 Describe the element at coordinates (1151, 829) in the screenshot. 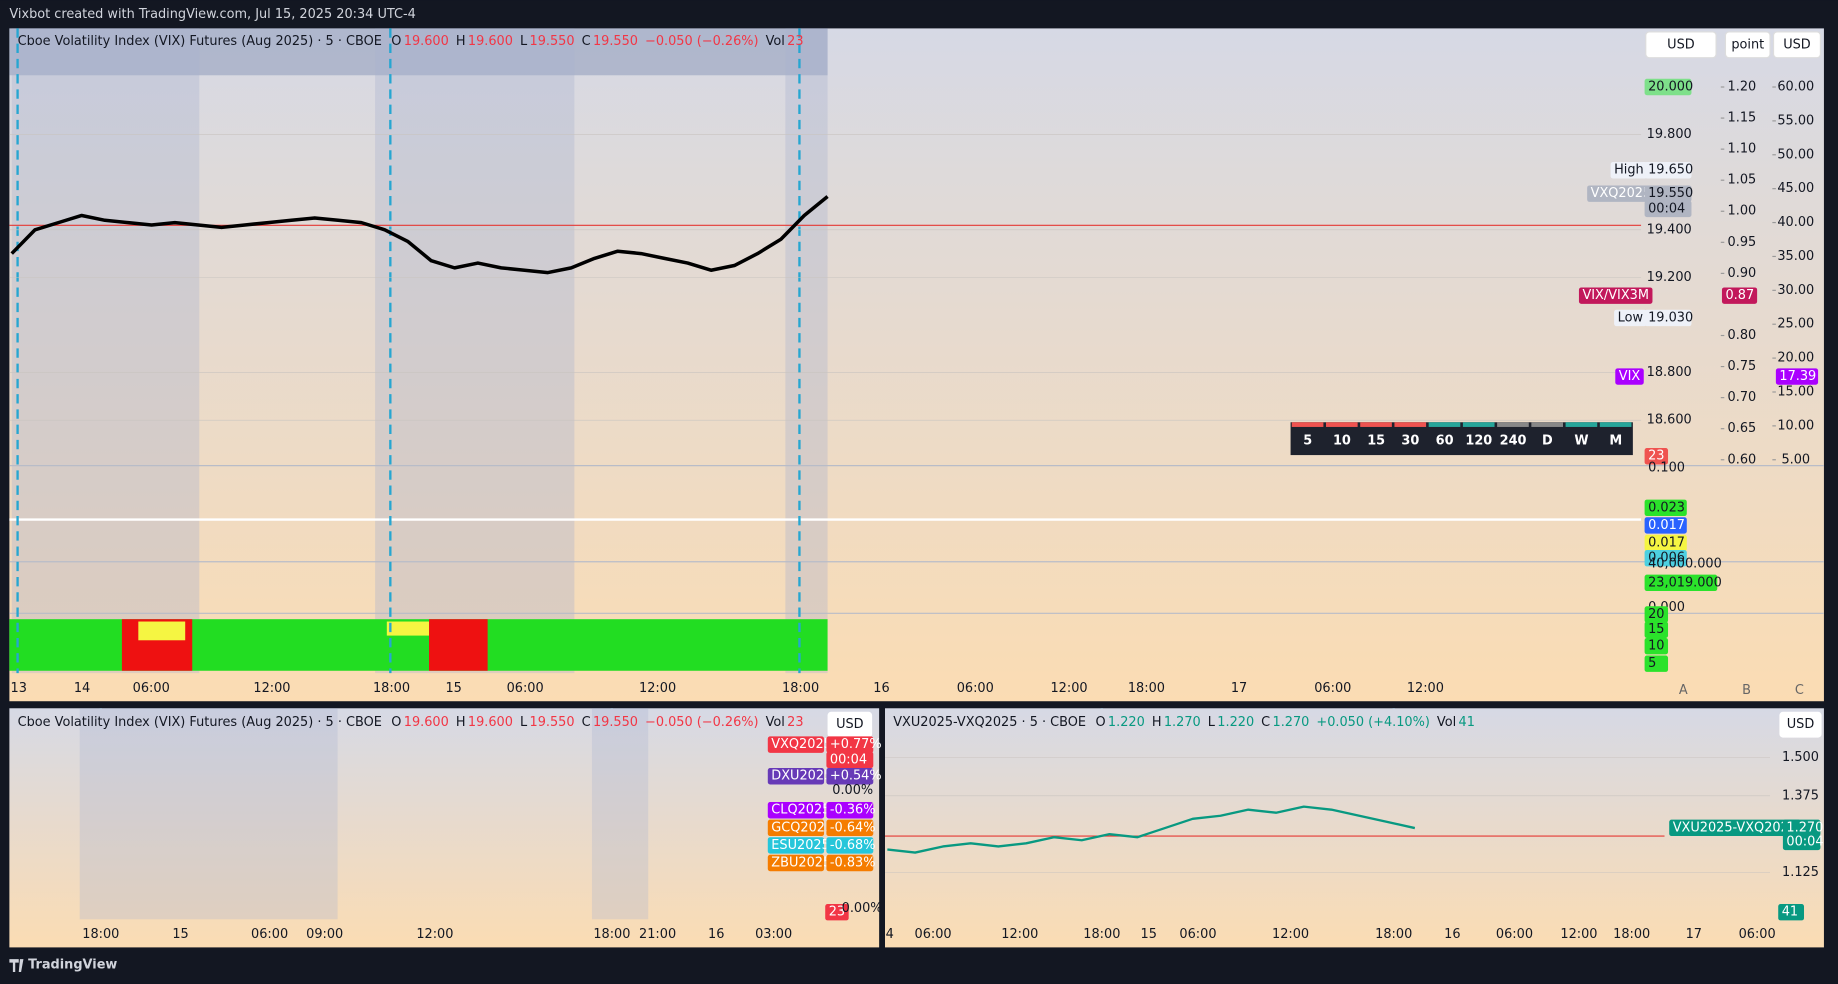

I see `price-line` at that location.